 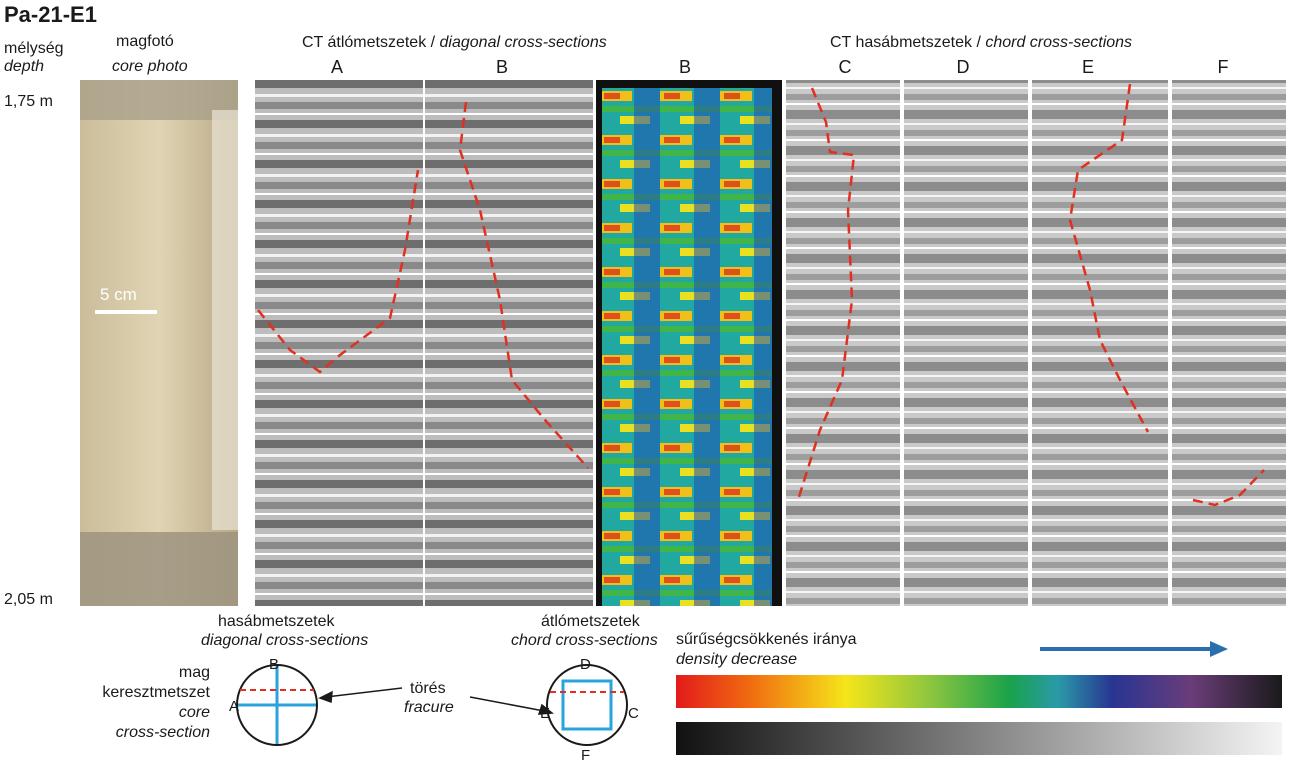 I want to click on depth-top-label: 1,75 m, so click(x=28, y=101).